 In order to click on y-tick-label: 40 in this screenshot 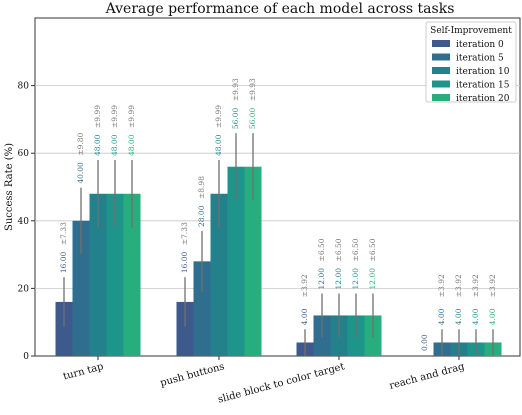, I will do `click(24, 222)`.